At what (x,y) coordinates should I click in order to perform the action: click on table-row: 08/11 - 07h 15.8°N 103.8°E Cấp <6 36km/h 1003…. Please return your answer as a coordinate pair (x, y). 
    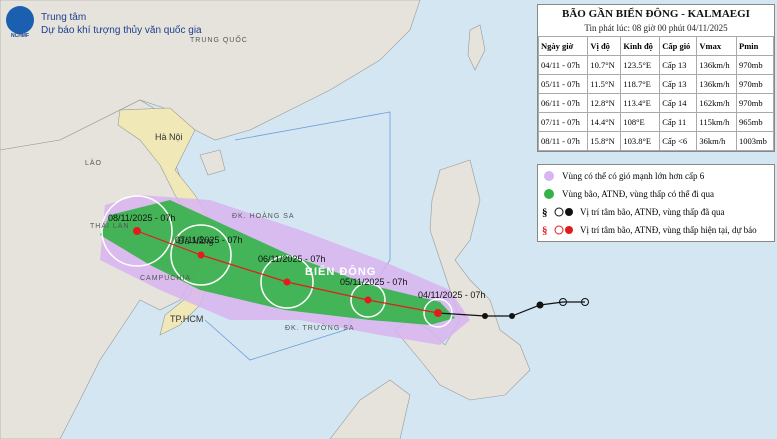
    Looking at the image, I should click on (655, 141).